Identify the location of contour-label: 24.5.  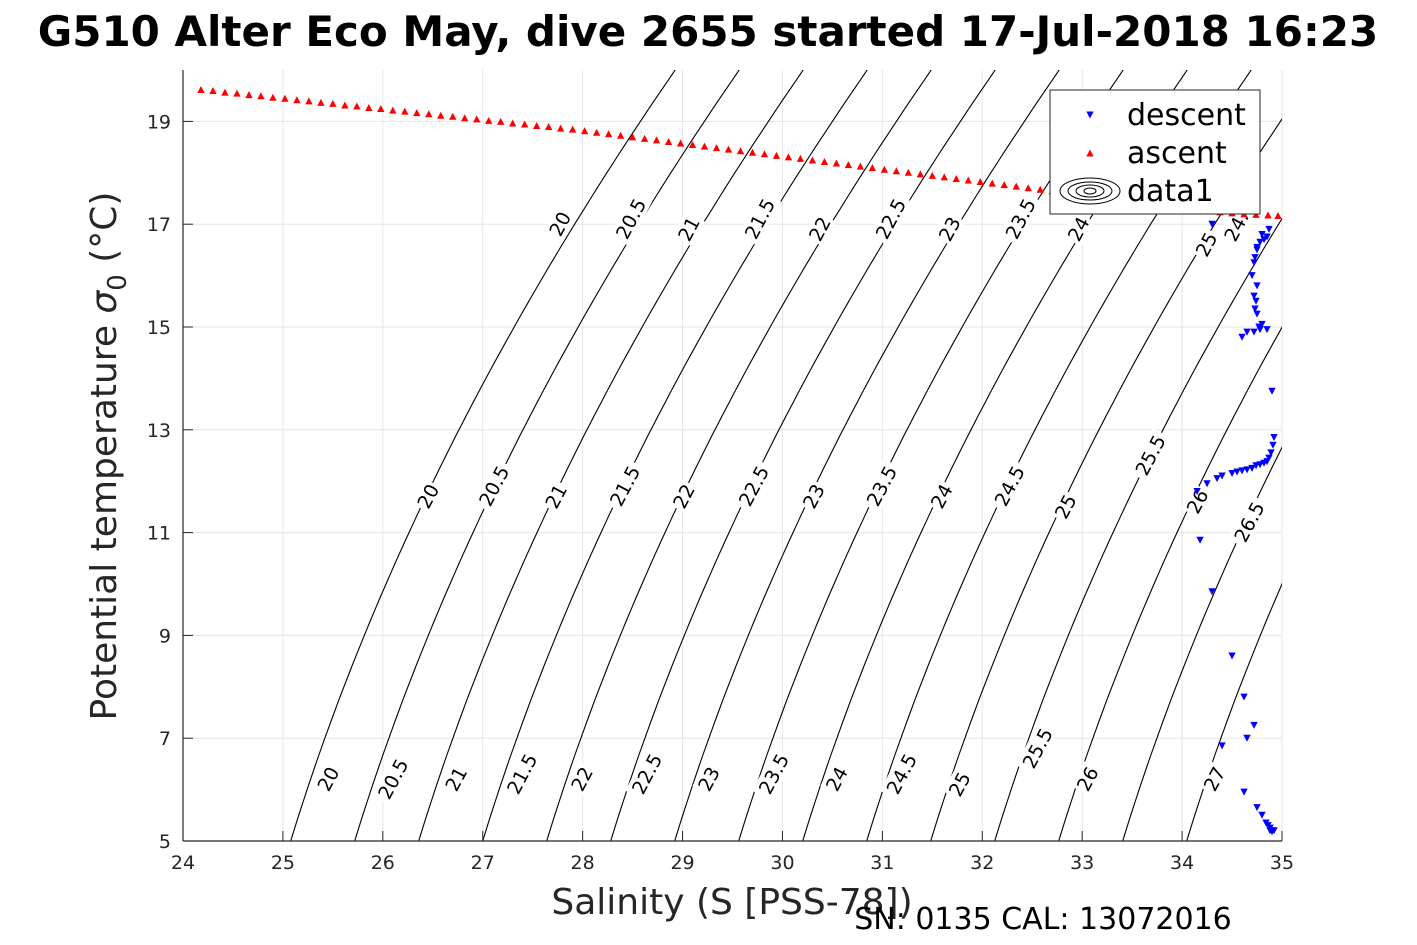
(1009, 486).